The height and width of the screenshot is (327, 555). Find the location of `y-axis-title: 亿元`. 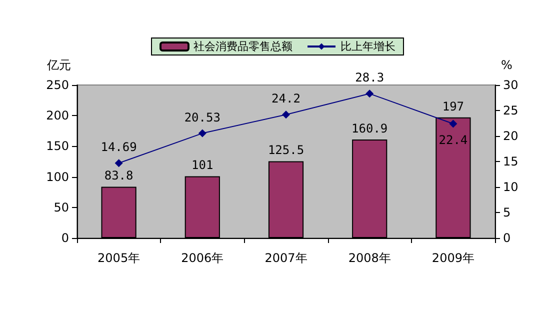

y-axis-title: 亿元 is located at coordinates (58, 65).